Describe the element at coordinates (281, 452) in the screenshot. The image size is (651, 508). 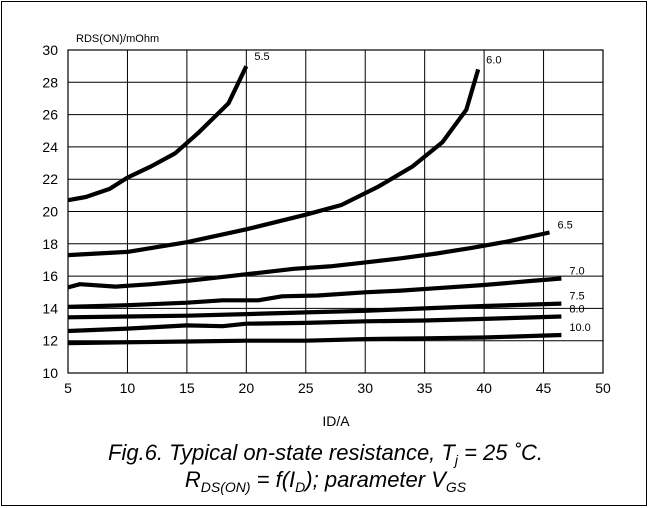
I see `caption-line1-prefix: Fig.6. Typical on-state resistance, T` at that location.